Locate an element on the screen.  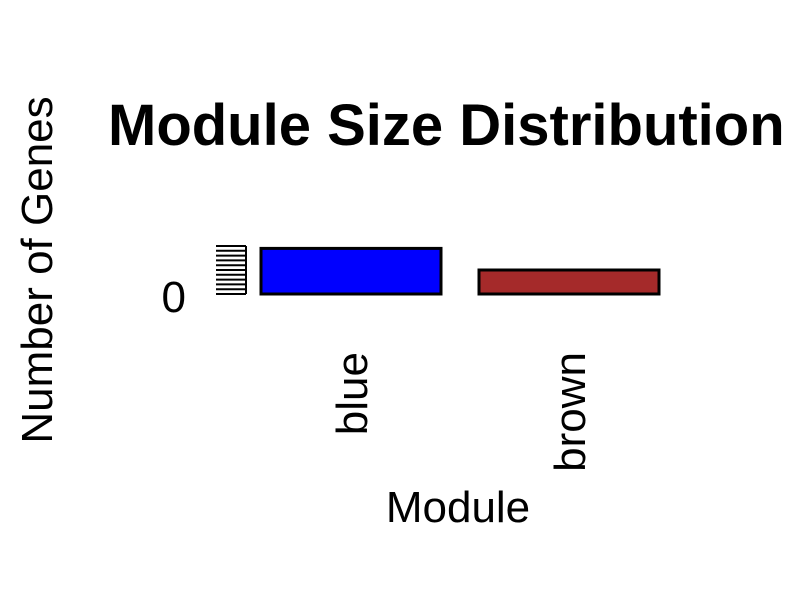
bars-group is located at coordinates (460, 271).